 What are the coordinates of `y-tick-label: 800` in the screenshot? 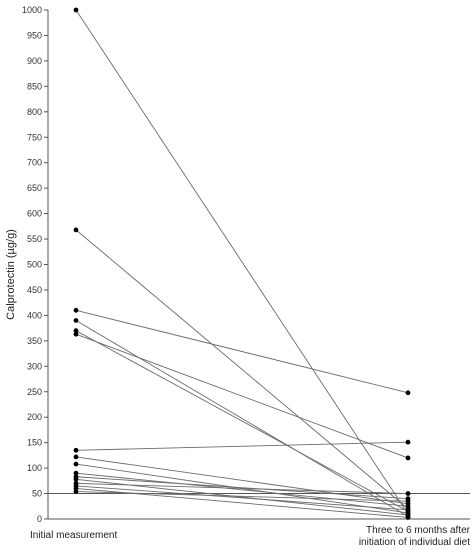 It's located at (34, 112).